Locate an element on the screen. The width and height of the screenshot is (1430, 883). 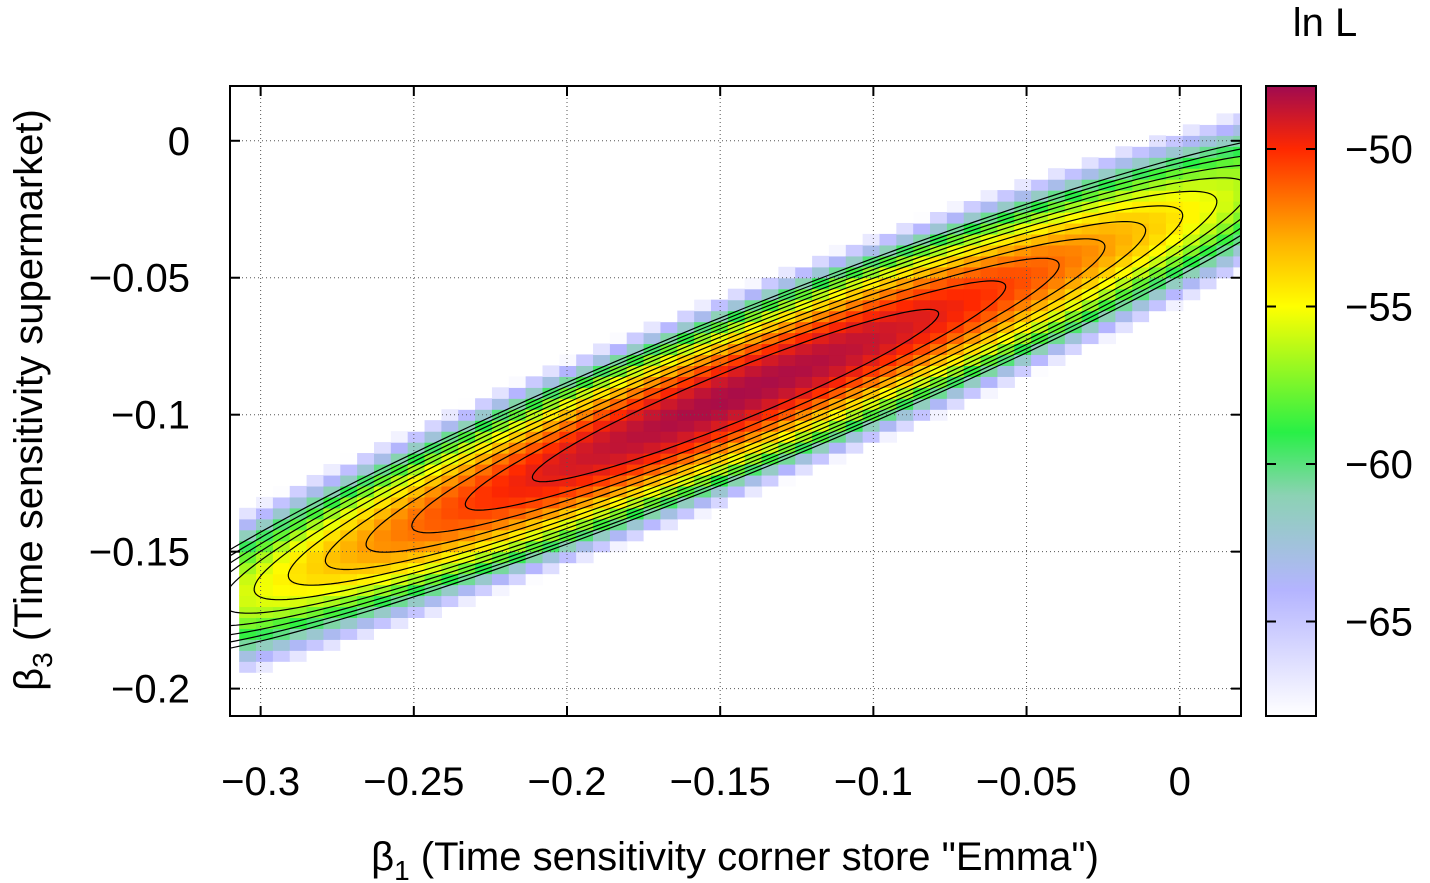
contour-line is located at coordinates (735, 395).